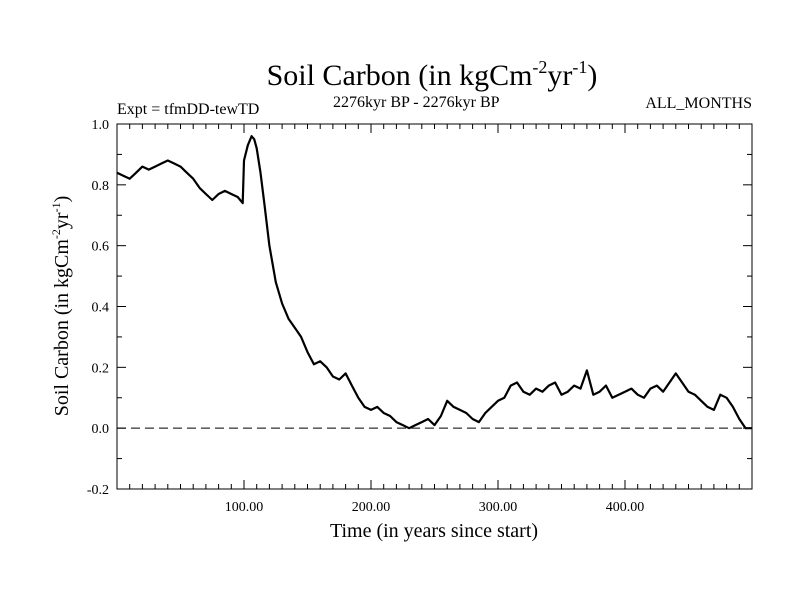 Image resolution: width=800 pixels, height=605 pixels. Describe the element at coordinates (101, 308) in the screenshot. I see `y-tick-label: 0.4` at that location.